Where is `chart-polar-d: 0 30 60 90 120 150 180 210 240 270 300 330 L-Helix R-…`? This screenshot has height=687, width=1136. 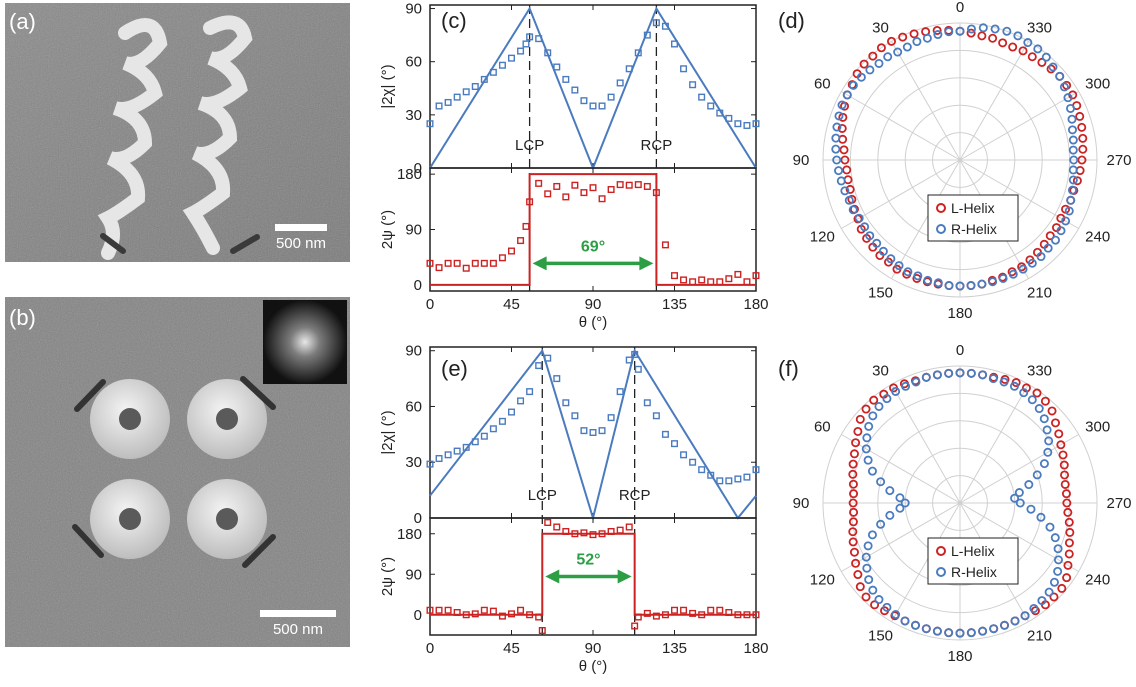
chart-polar-d: 0 30 60 90 120 150 180 210 240 270 300 330 L-Helix R-… is located at coordinates (962, 161).